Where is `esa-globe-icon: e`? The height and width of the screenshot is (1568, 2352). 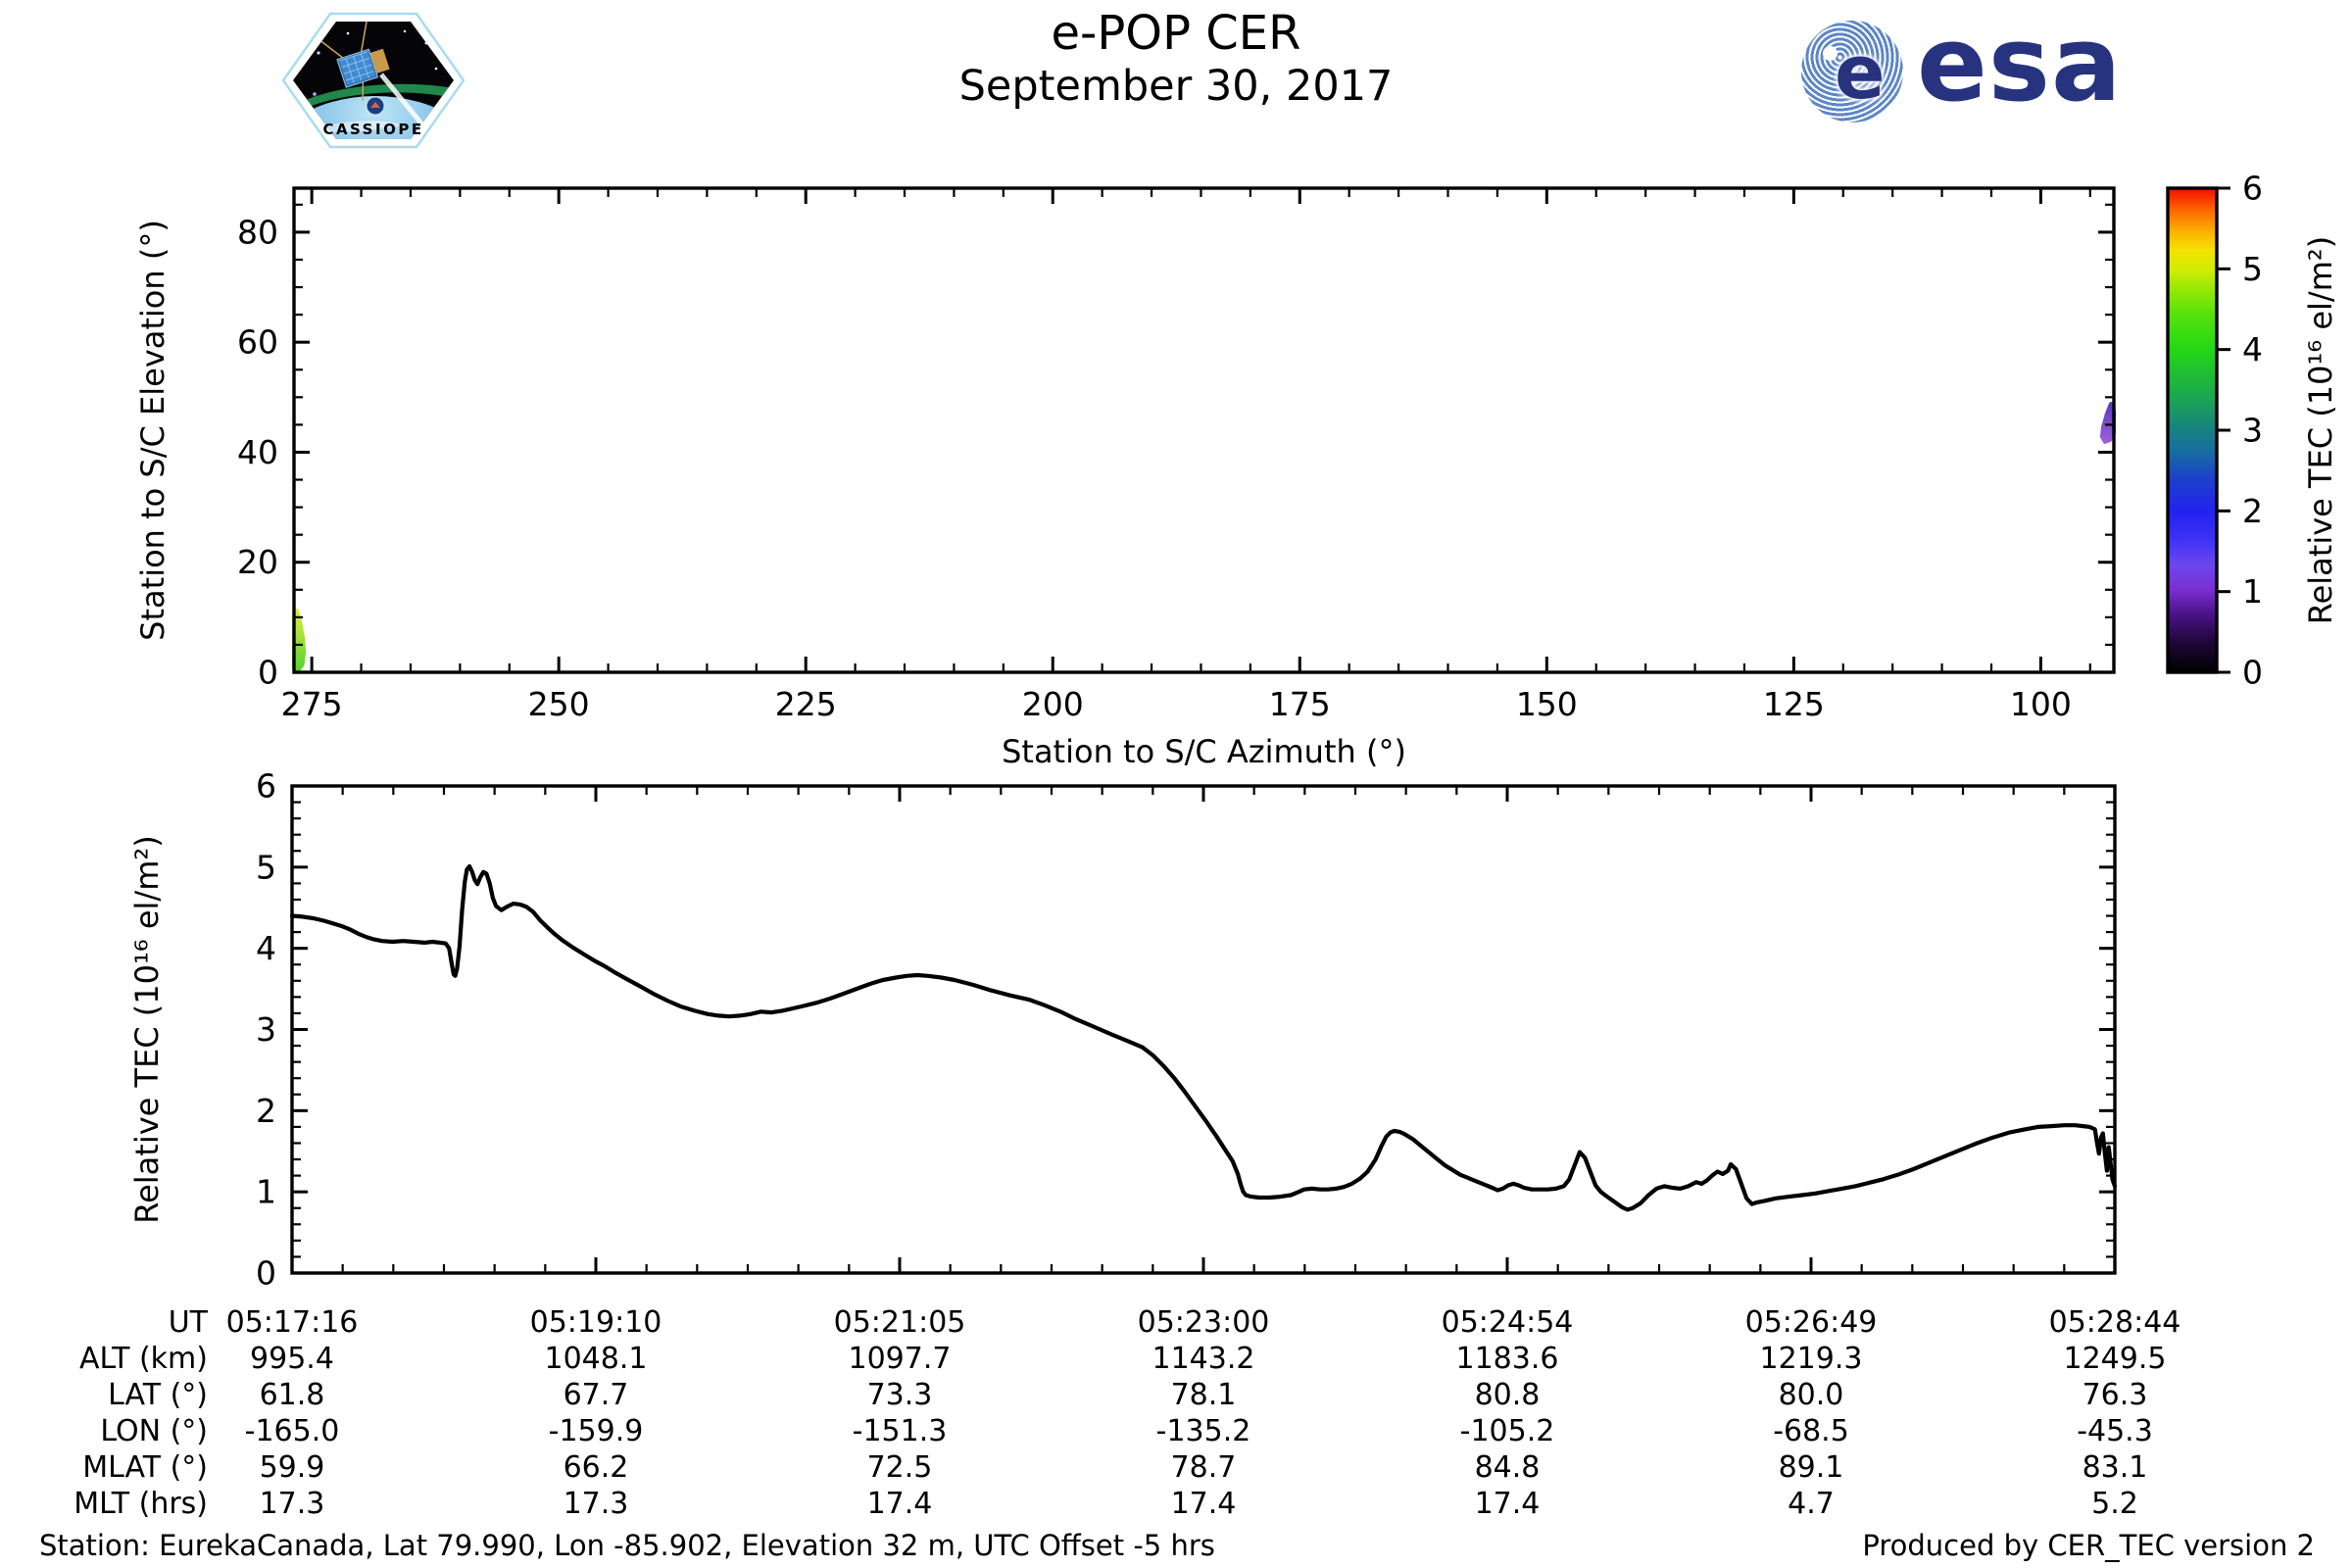
esa-globe-icon: e is located at coordinates (1852, 71).